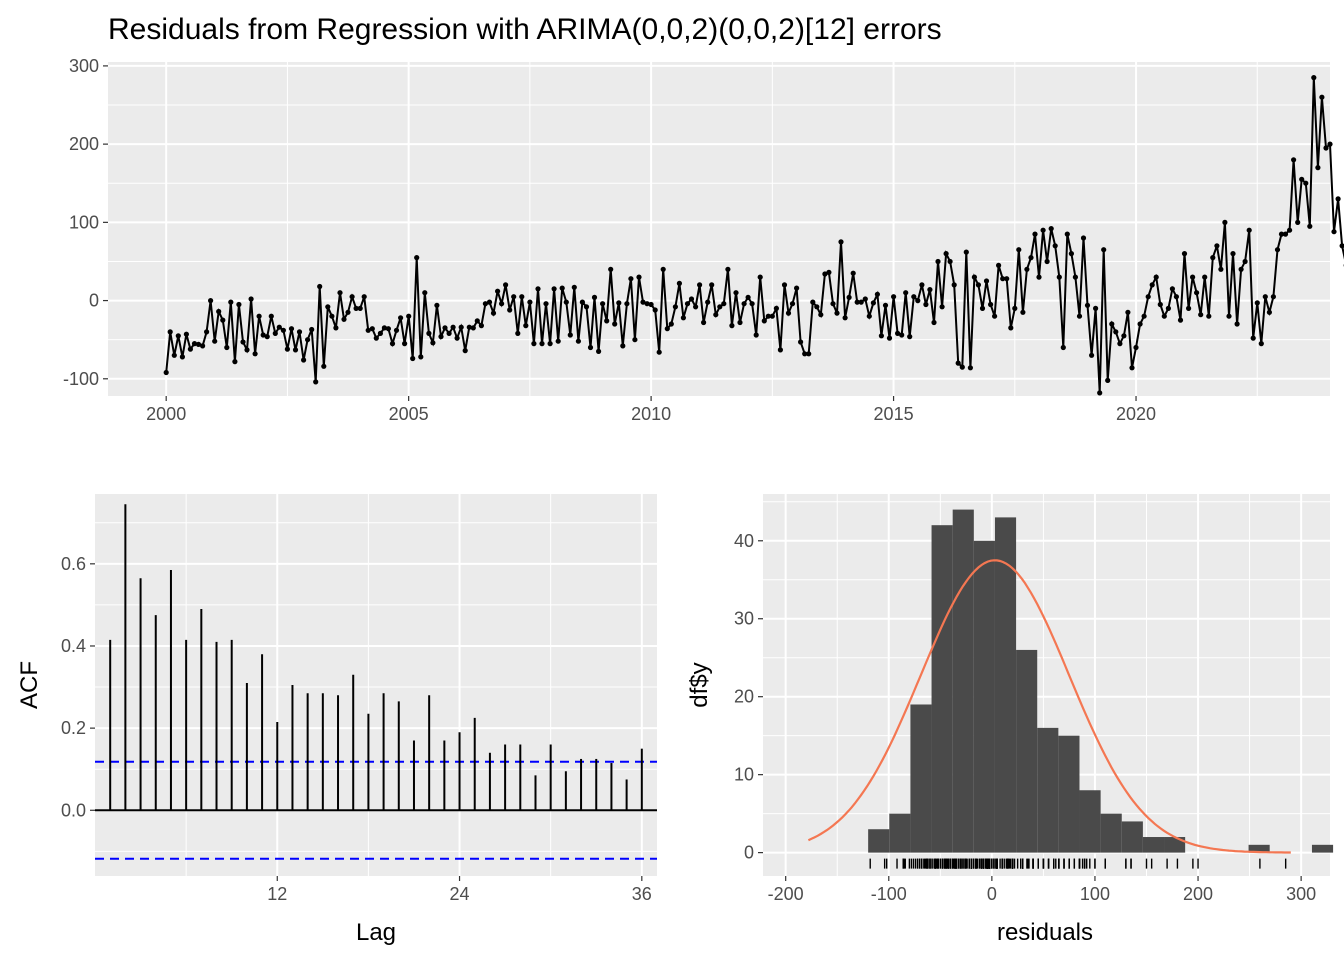 This screenshot has height=960, width=1344. I want to click on y-tick-label: 0.0, so click(73, 810).